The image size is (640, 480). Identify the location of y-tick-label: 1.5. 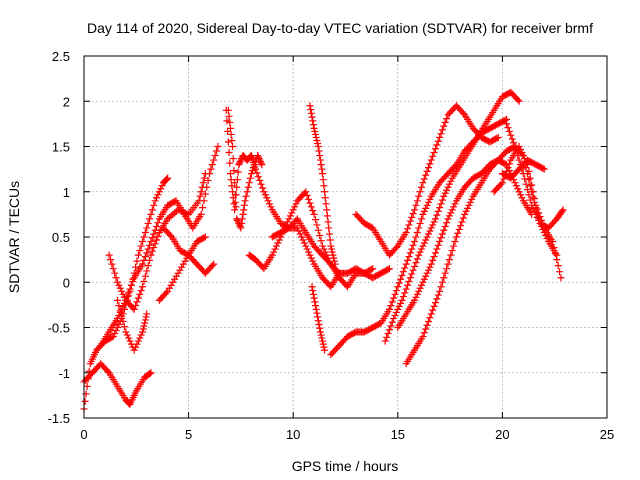
(61, 147).